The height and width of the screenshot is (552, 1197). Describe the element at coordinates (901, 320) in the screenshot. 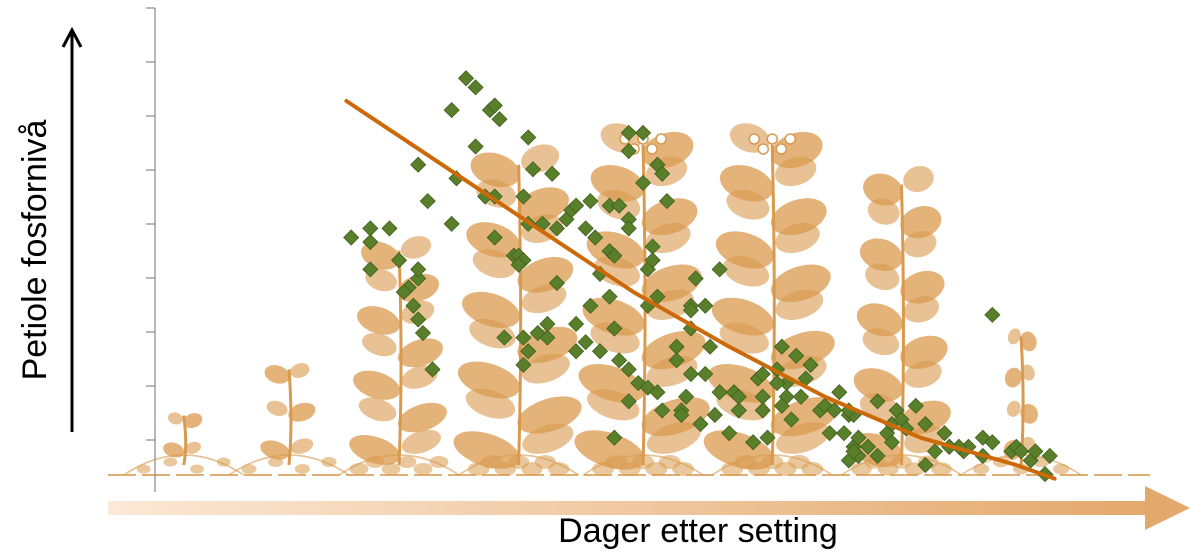

I see `plant-senescence` at that location.